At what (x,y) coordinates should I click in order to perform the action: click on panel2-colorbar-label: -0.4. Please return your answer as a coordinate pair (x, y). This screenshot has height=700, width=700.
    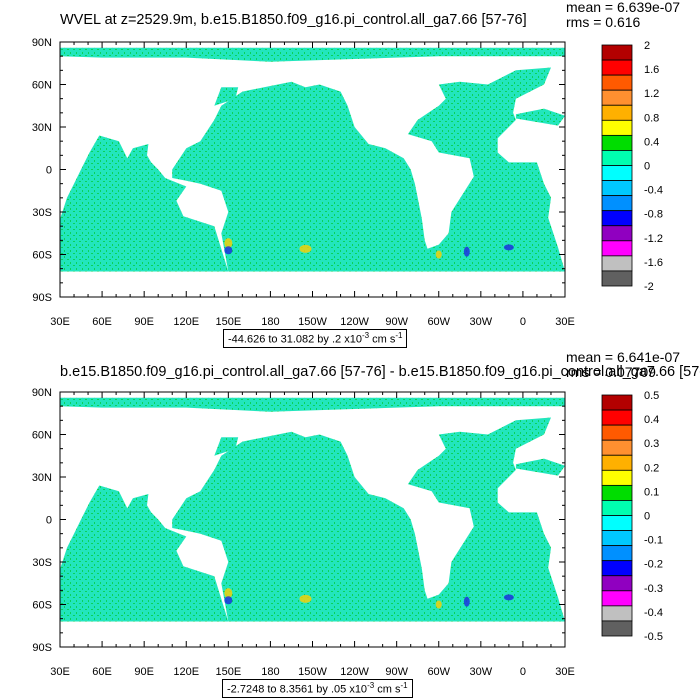
    Looking at the image, I should click on (653, 613).